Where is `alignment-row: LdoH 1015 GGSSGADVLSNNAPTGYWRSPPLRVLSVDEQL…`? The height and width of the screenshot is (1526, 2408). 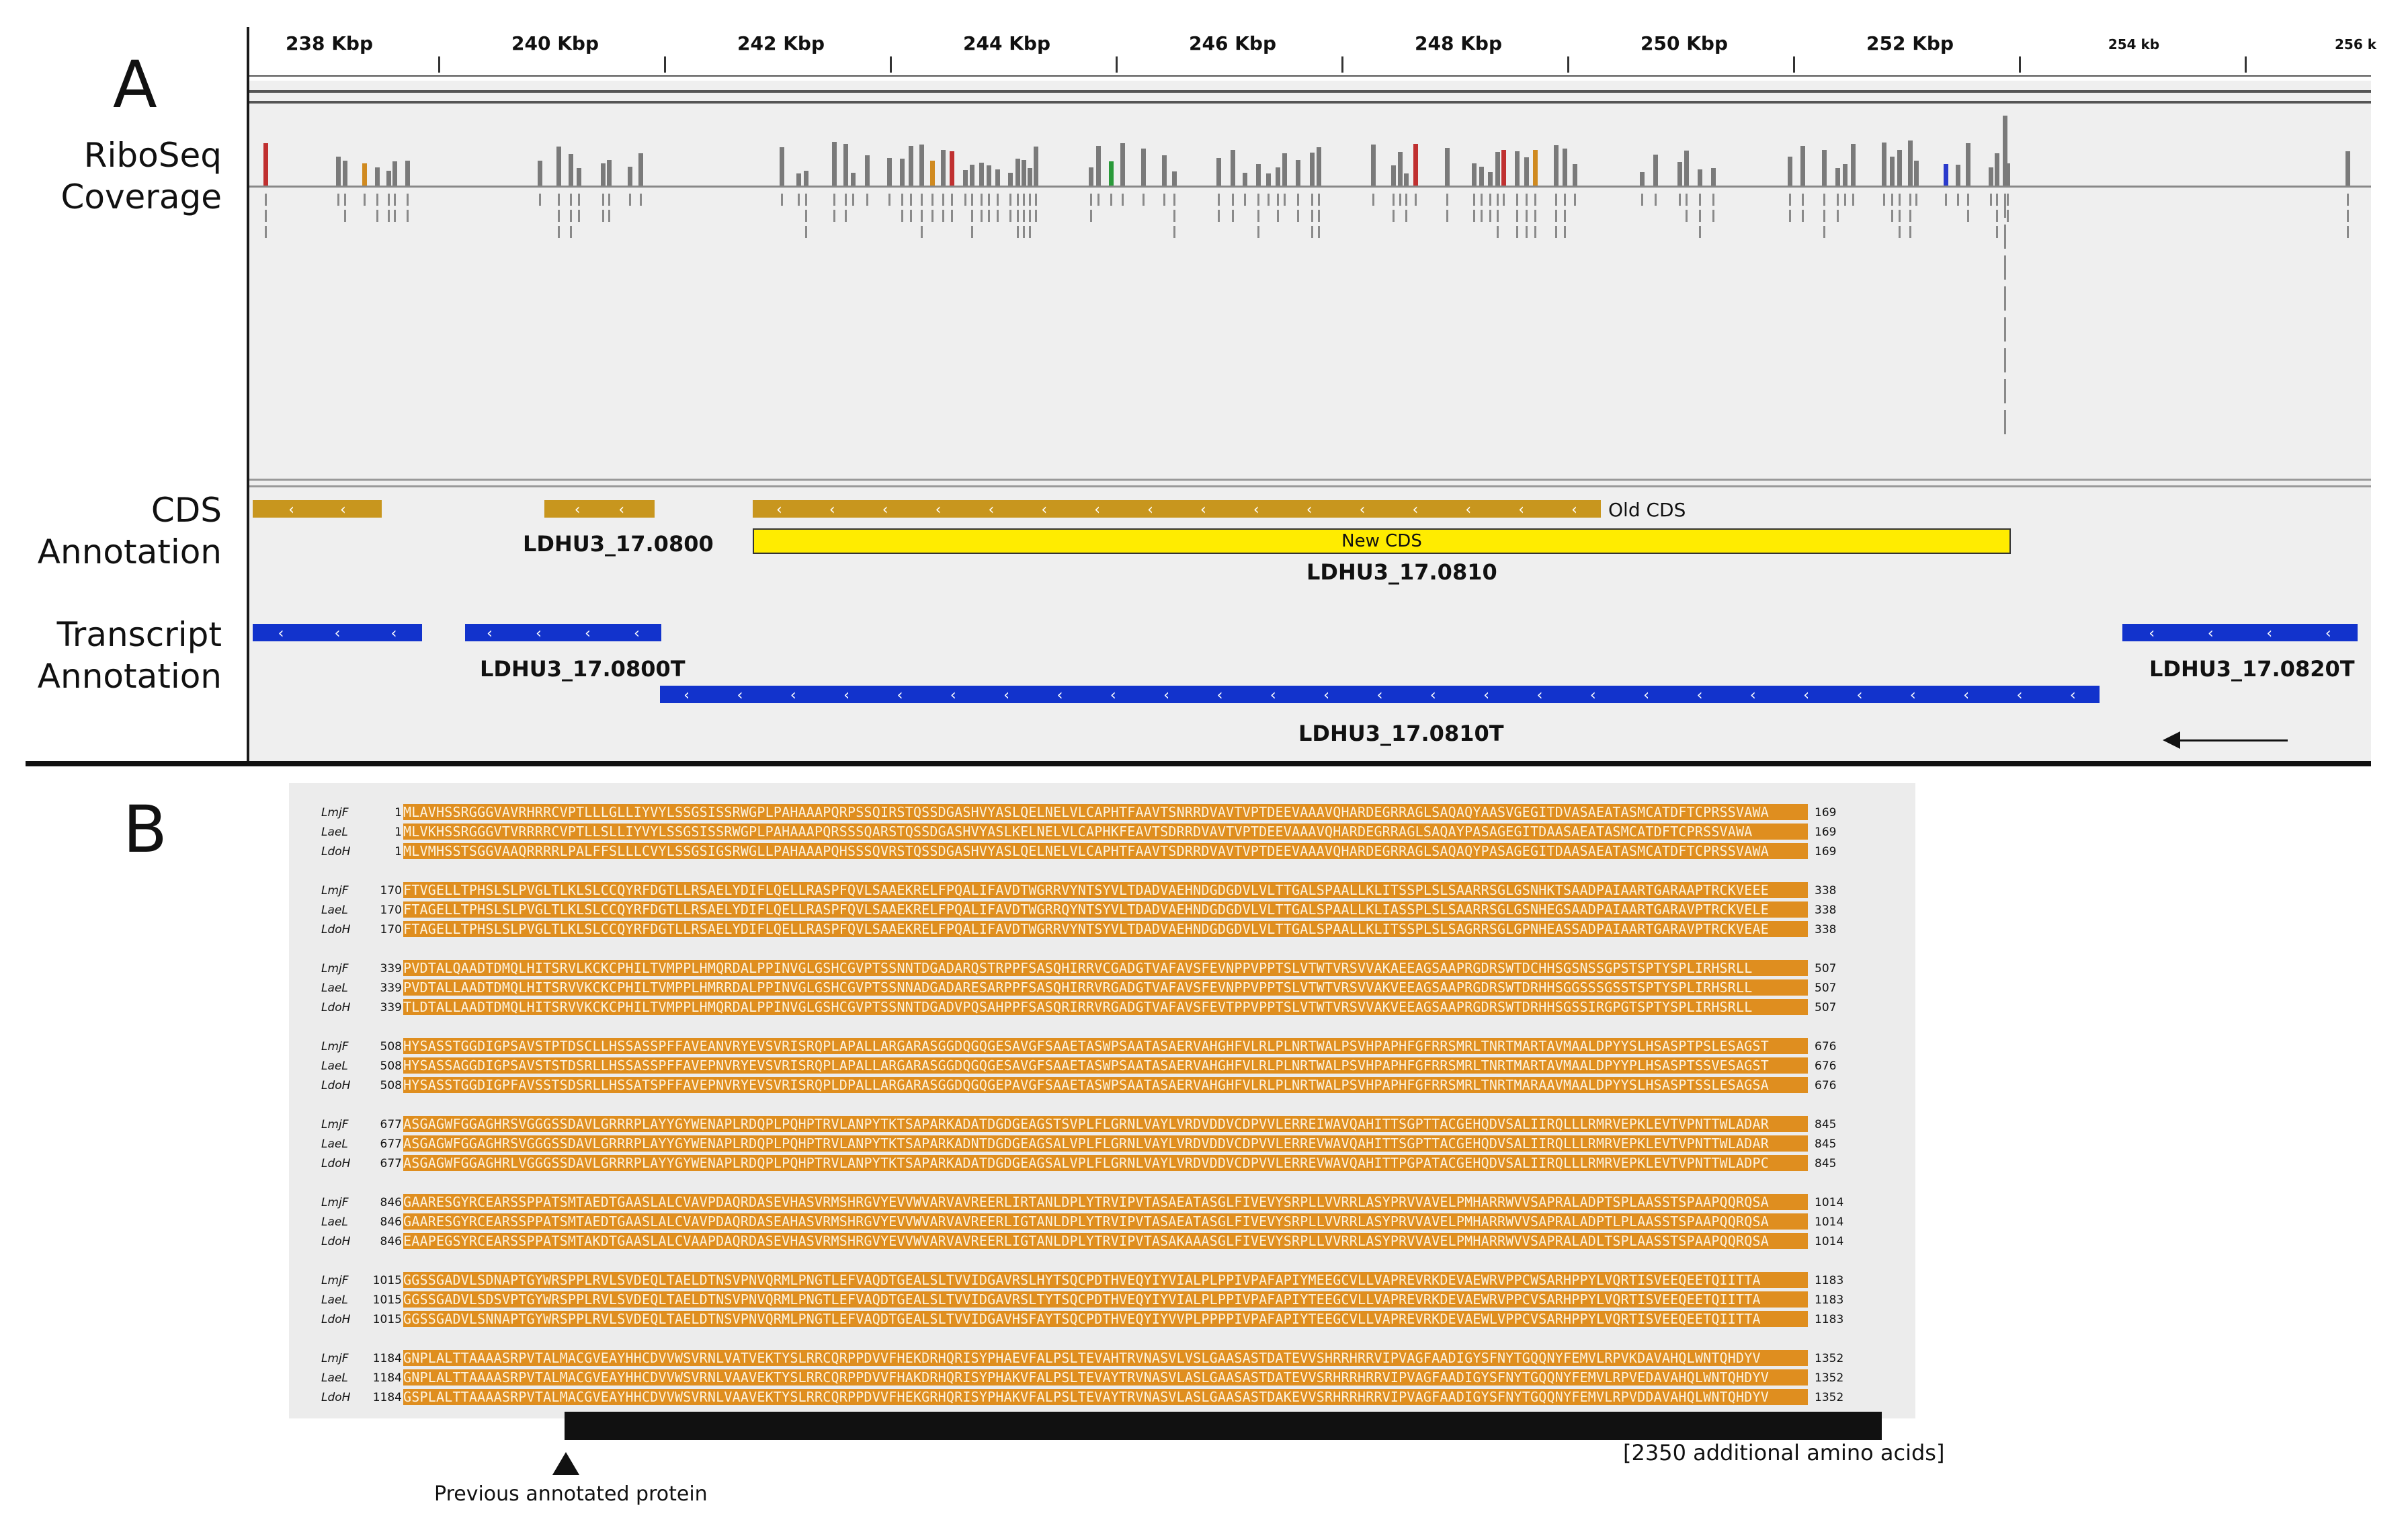 alignment-row: LdoH 1015 GGSSGADVLSNNAPTGYWRSPPLRVLSVDEQL… is located at coordinates (1102, 1319).